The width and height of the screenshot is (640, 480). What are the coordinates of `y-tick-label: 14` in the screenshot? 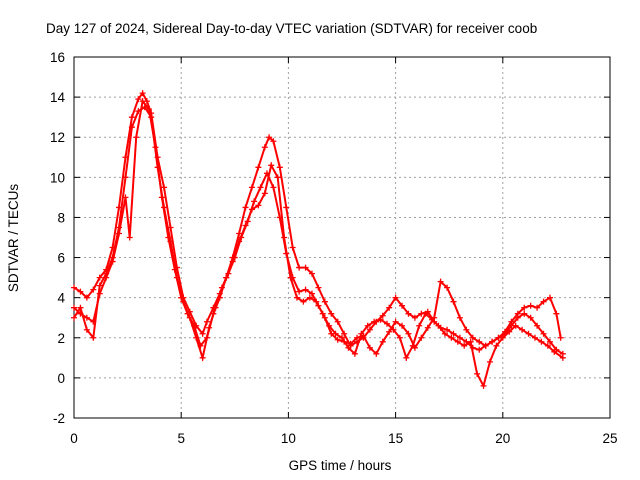 It's located at (58, 97).